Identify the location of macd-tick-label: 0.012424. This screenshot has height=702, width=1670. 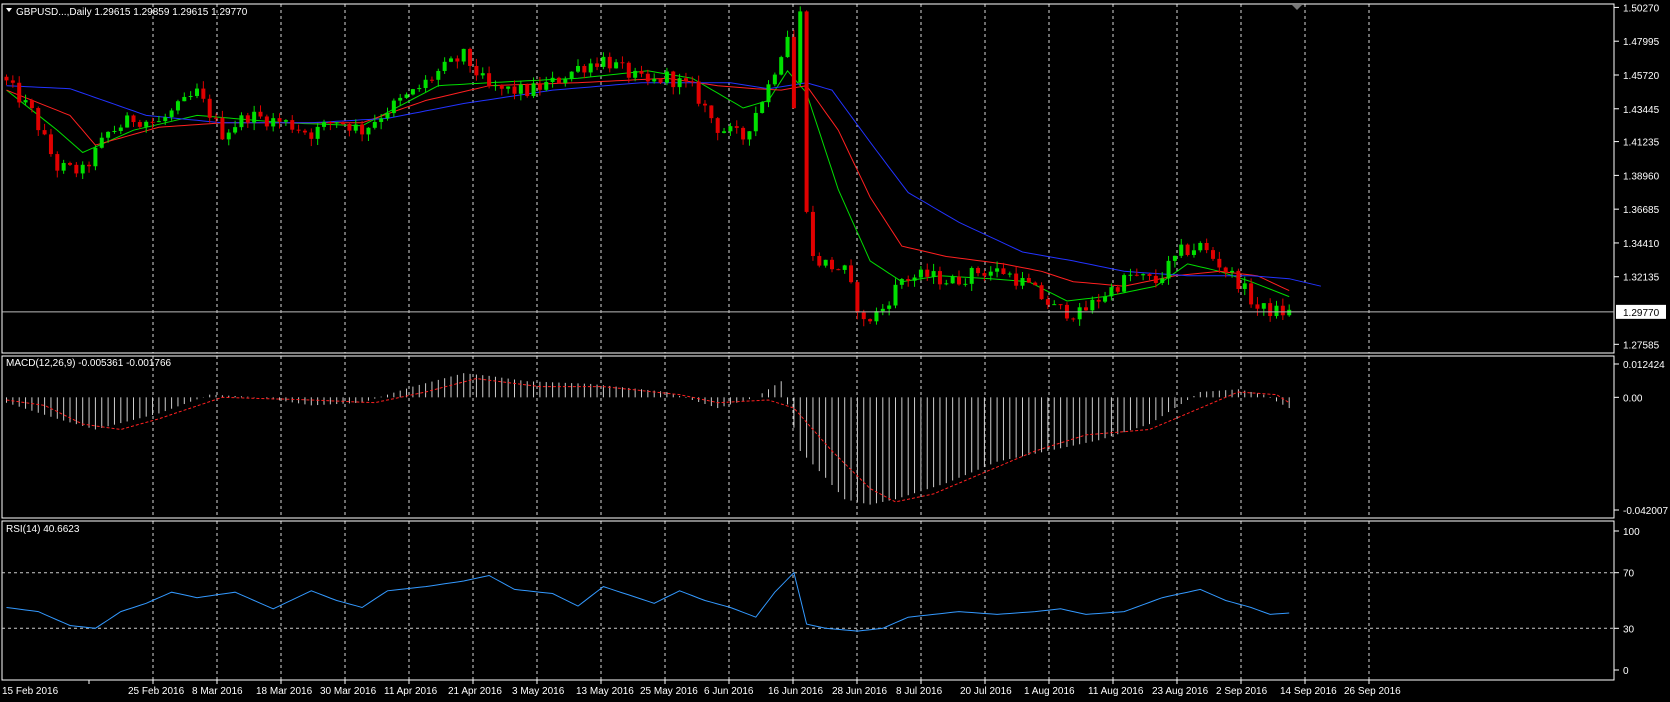
(1644, 365).